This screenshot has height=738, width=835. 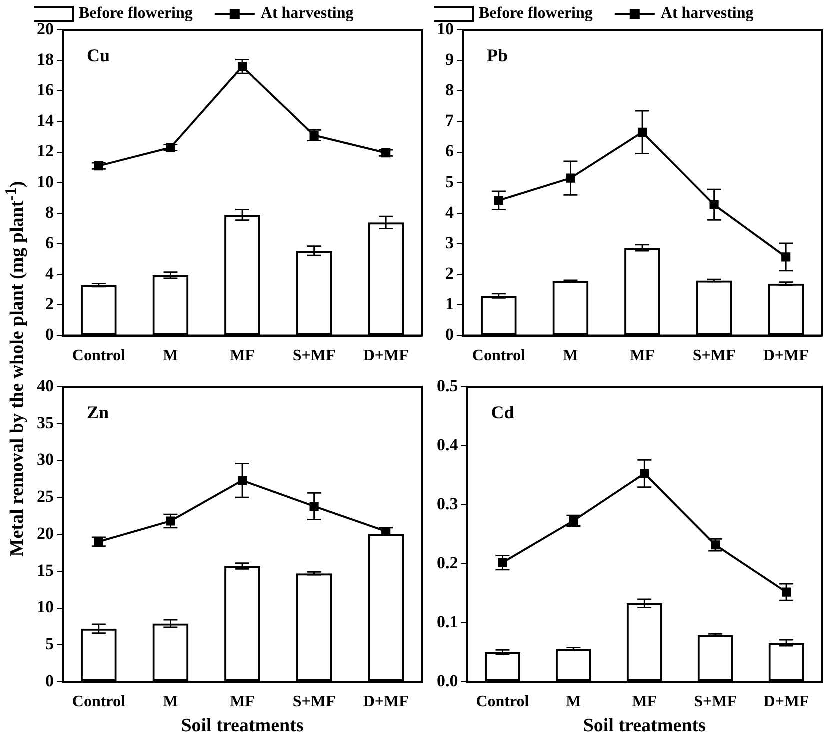 I want to click on y-tick-label: 16, so click(x=45, y=90).